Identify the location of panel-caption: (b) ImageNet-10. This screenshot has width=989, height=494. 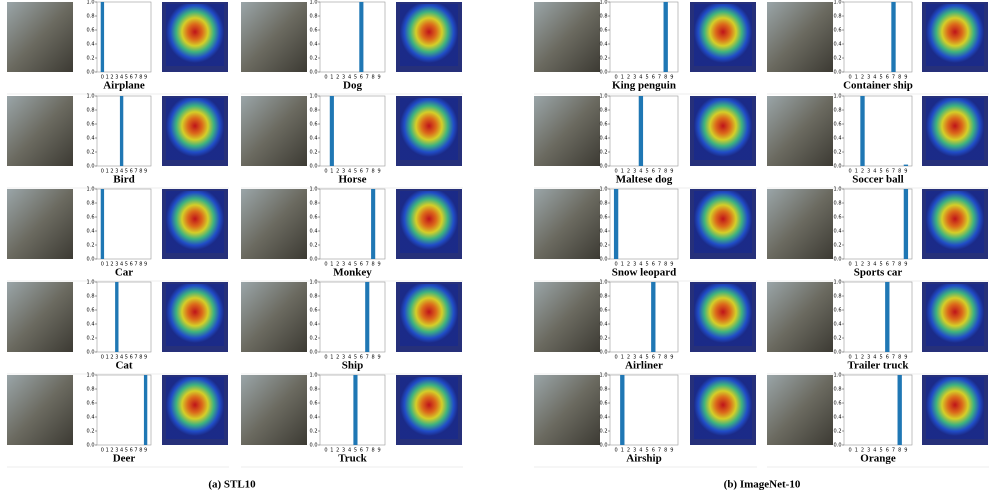
(762, 485).